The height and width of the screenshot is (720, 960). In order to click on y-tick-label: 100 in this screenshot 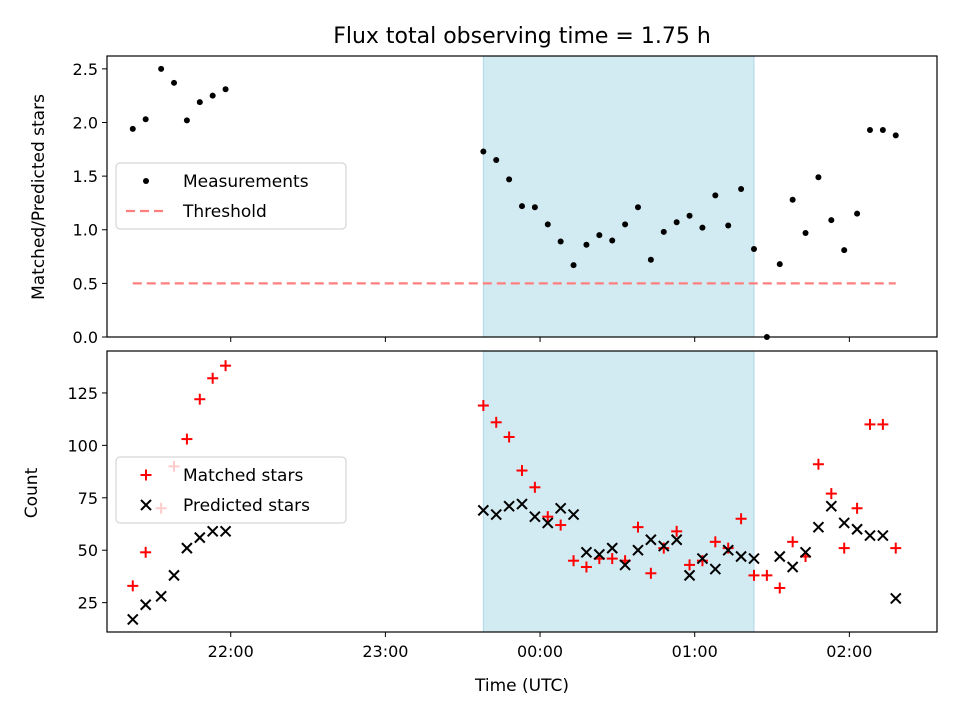, I will do `click(82, 445)`.